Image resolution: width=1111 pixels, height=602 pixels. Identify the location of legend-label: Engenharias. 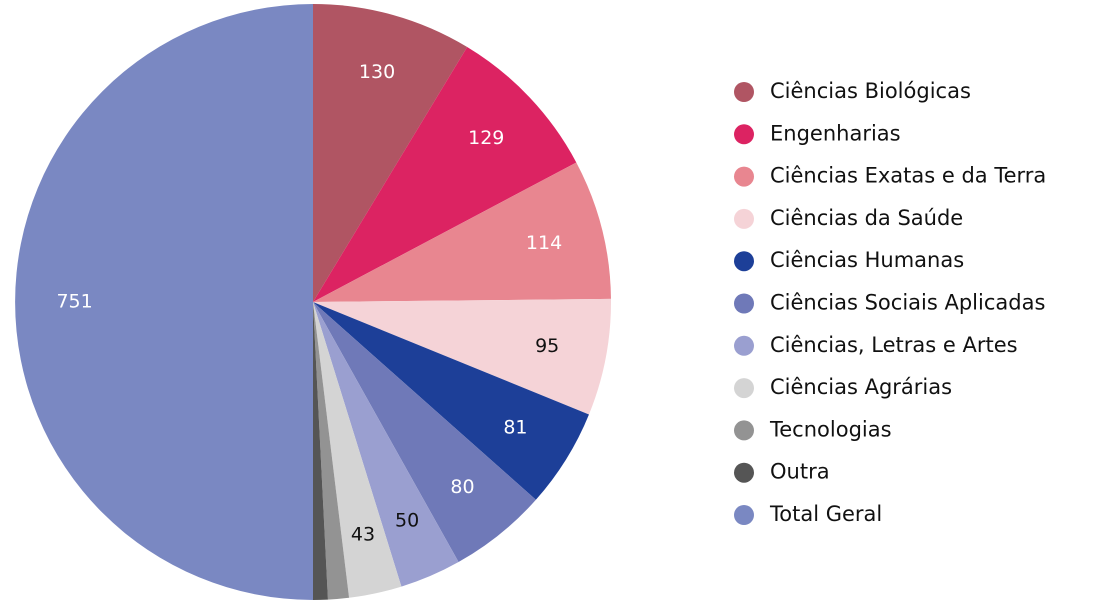
(835, 133).